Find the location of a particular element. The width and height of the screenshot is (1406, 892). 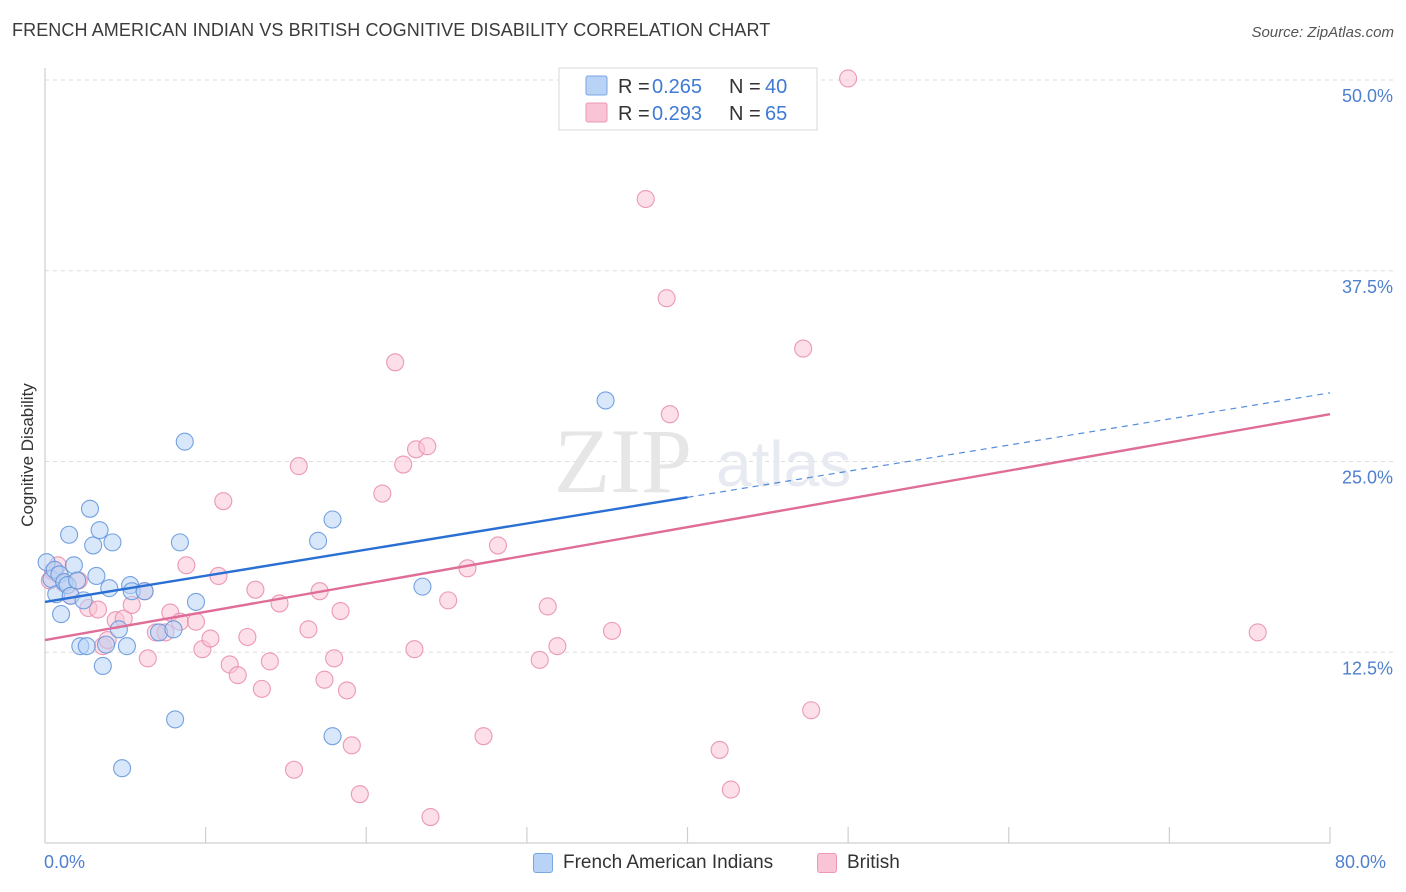

legend-swatch-blue is located at coordinates (596, 85).